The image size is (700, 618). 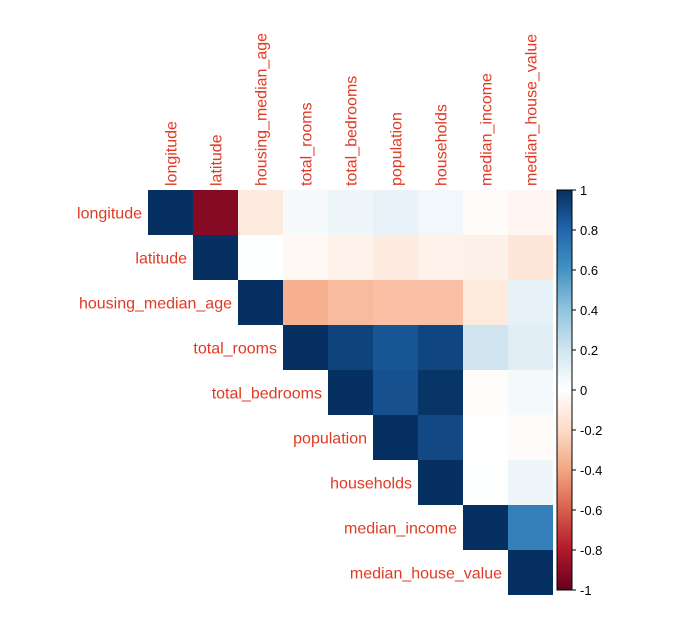 I want to click on color-legend-tick-label: -0.8, so click(x=591, y=550).